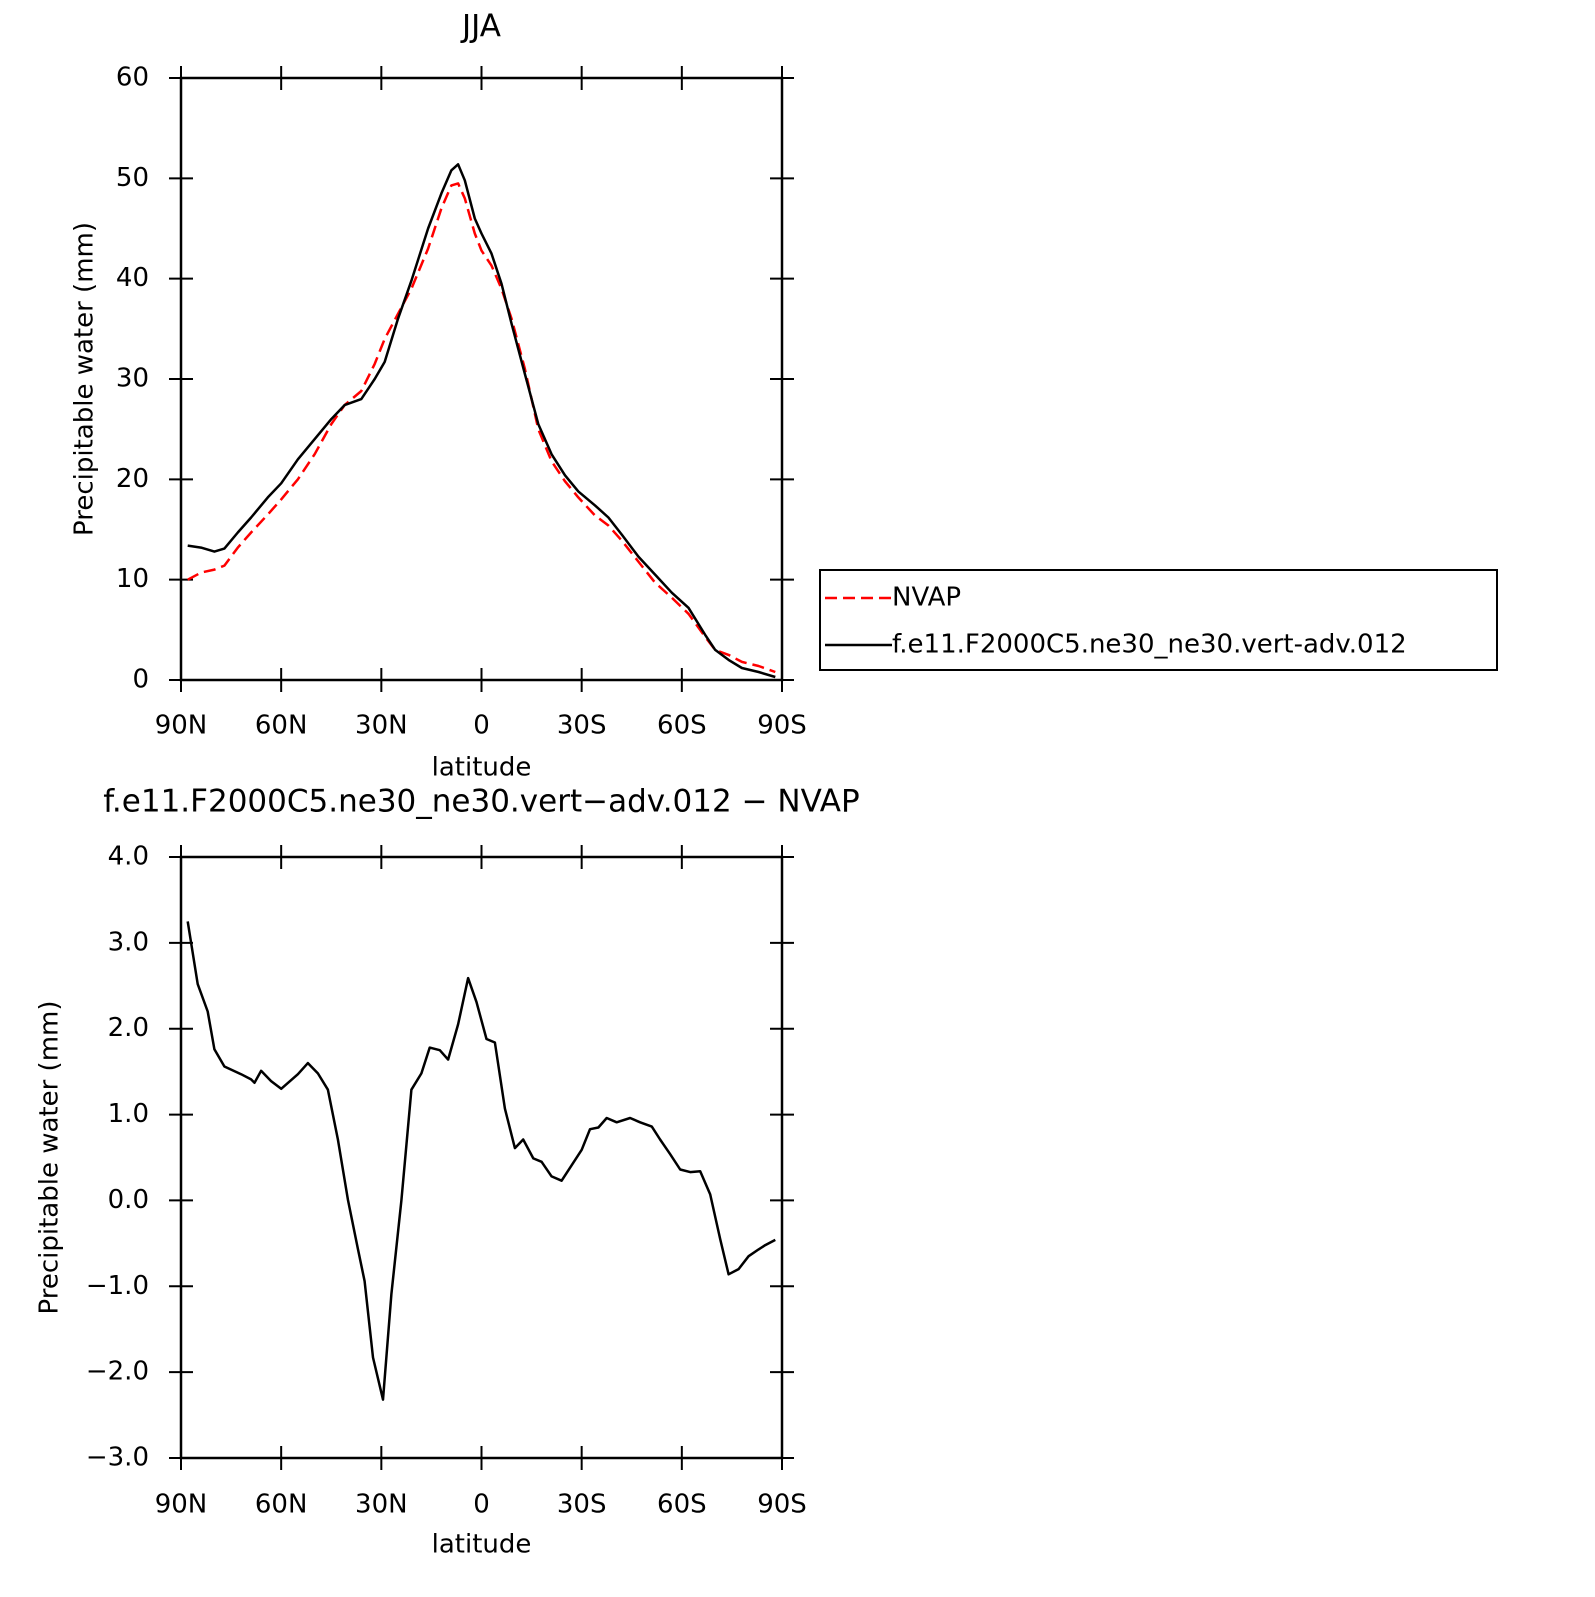  I want to click on y-tick-label: 2.0, so click(128, 1028).